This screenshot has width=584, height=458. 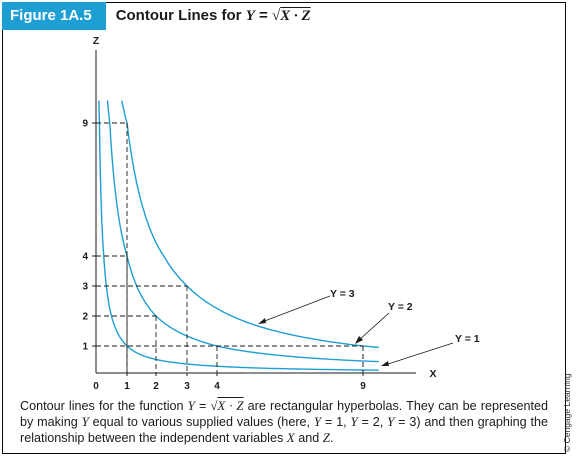 What do you see at coordinates (85, 287) in the screenshot?
I see `z-tick-label-3: 3` at bounding box center [85, 287].